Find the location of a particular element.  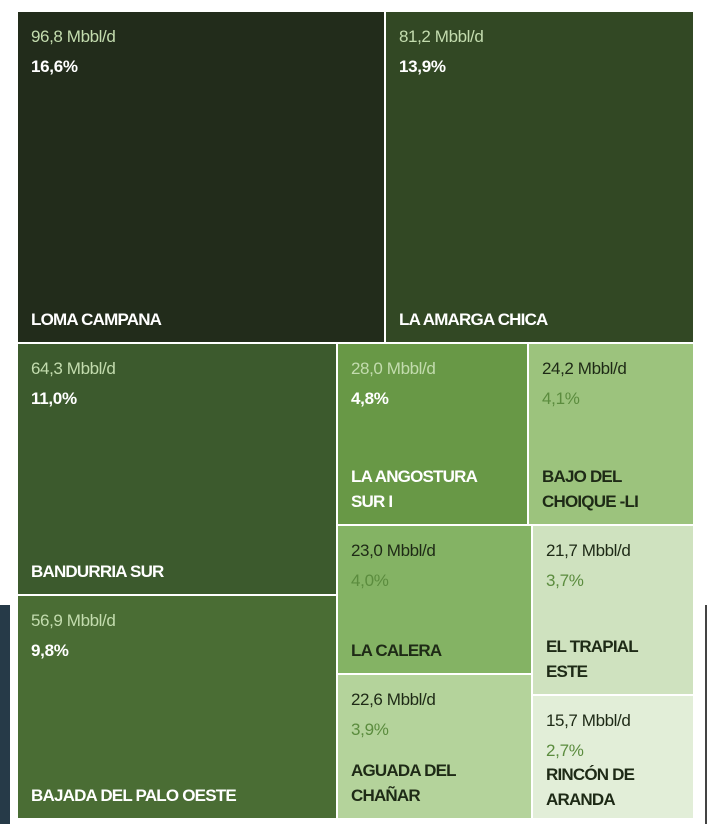

share-label: 11,0% is located at coordinates (54, 398).